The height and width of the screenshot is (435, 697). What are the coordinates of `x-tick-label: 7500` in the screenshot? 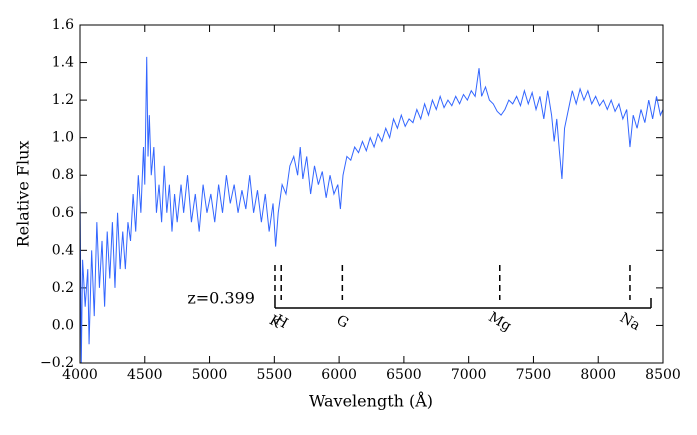 It's located at (534, 375).